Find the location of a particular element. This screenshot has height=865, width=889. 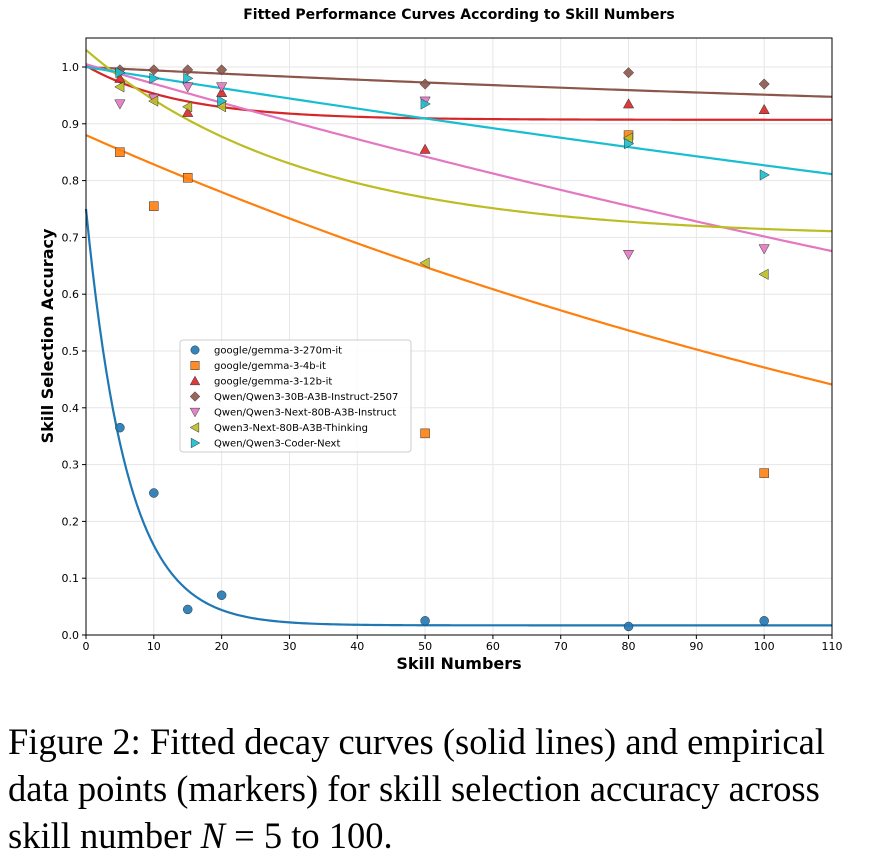

legend-label: Qwen/Qwen3-Next-80B-A3B-Instruct is located at coordinates (305, 413).